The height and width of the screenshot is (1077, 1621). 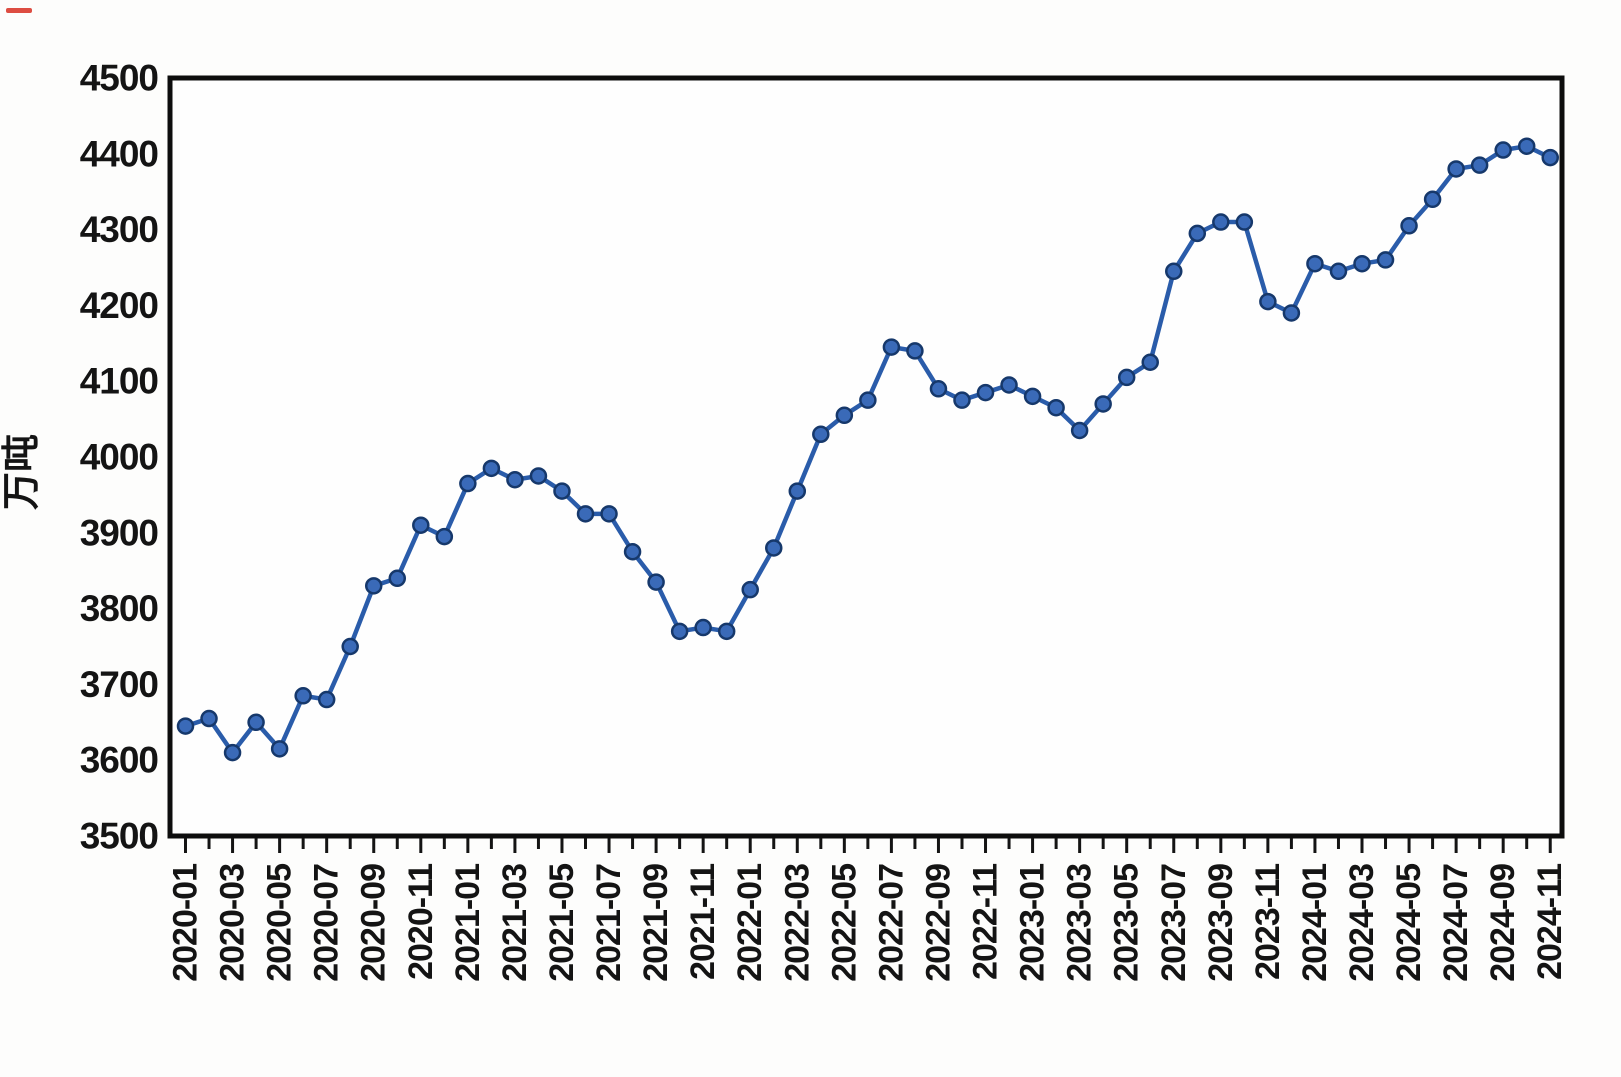 I want to click on x-axis-tick-label: 2020-09, so click(x=374, y=923).